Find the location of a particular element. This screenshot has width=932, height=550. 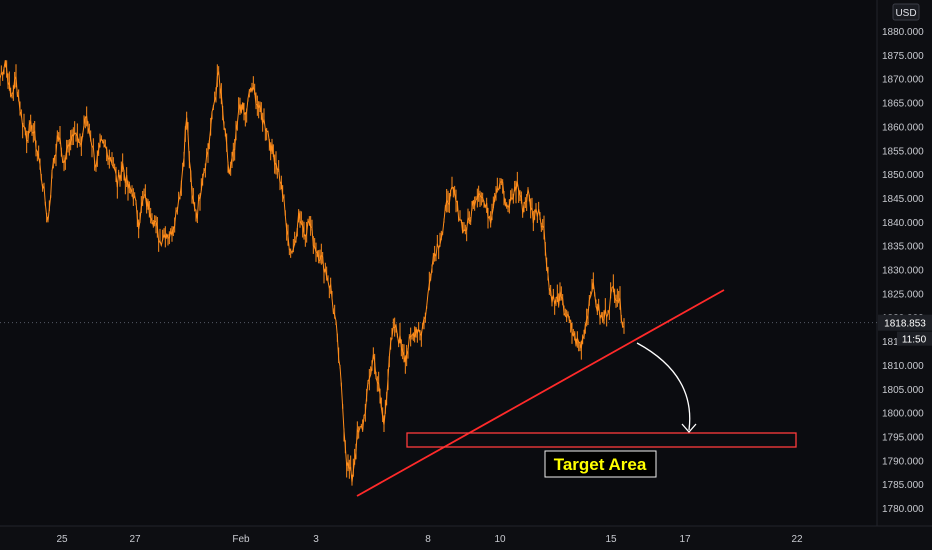

price-tick-label: 1880.000 is located at coordinates (903, 32).